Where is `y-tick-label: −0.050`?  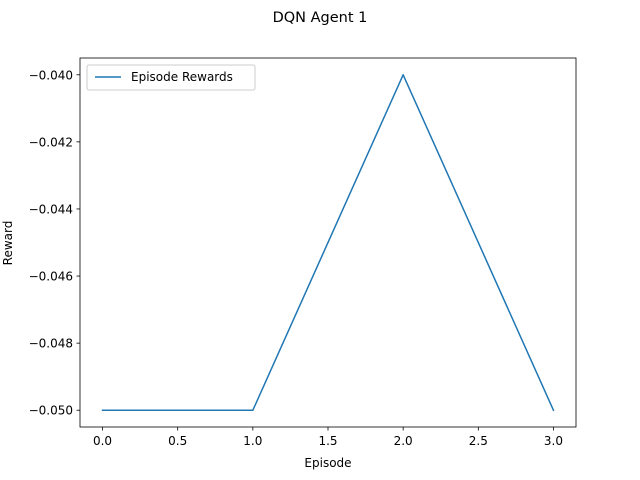 y-tick-label: −0.050 is located at coordinates (51, 411).